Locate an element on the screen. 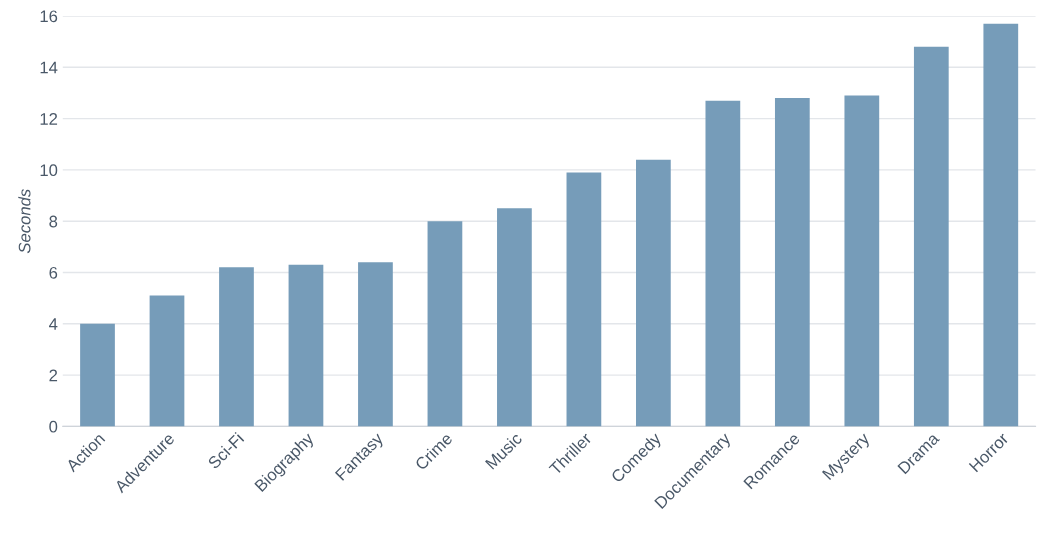  y-tick-label: 16 is located at coordinates (49, 16).